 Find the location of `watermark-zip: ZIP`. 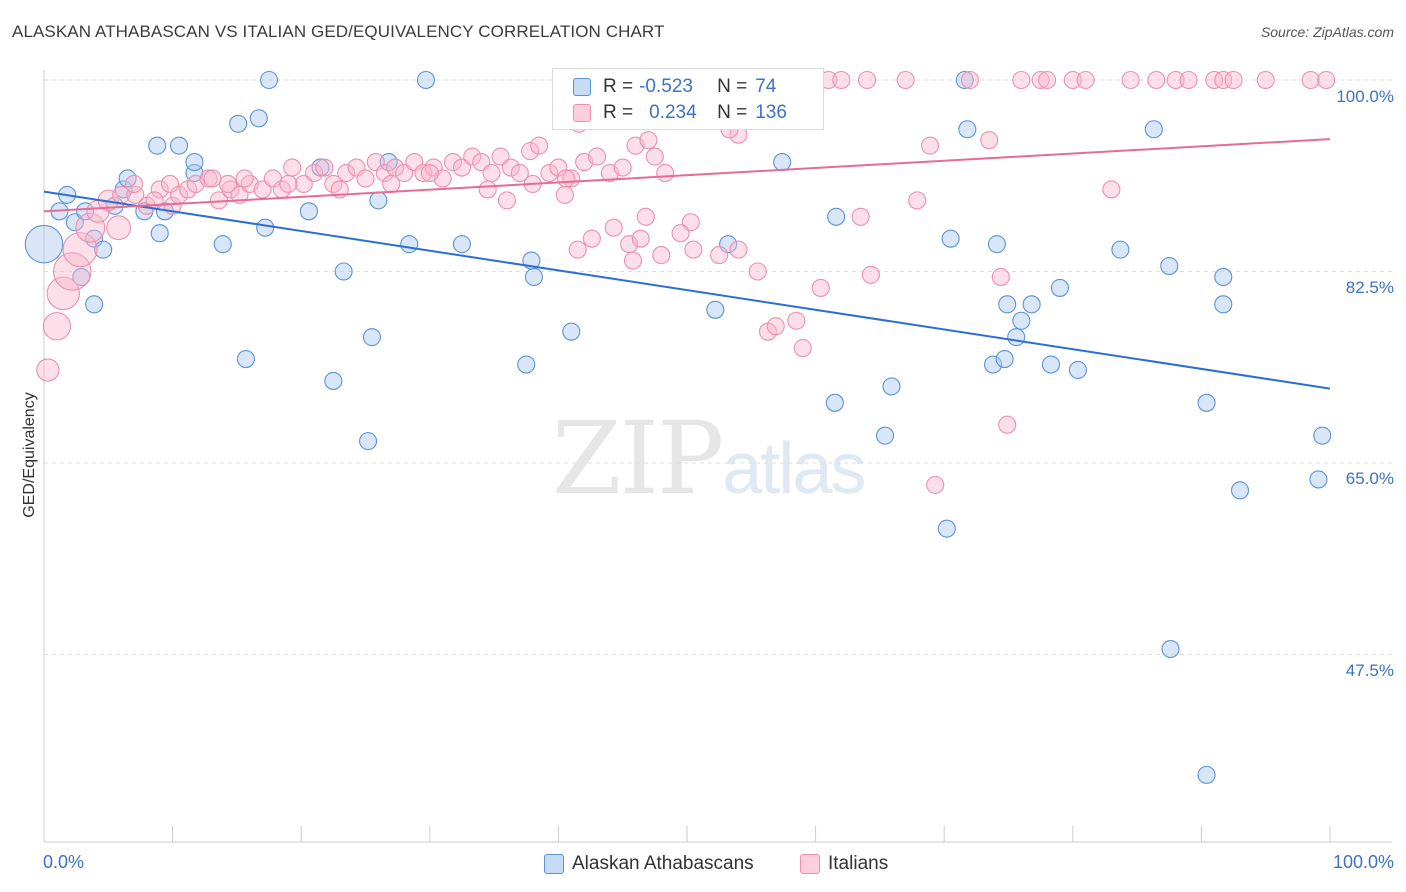

watermark-zip: ZIP is located at coordinates (638, 458).